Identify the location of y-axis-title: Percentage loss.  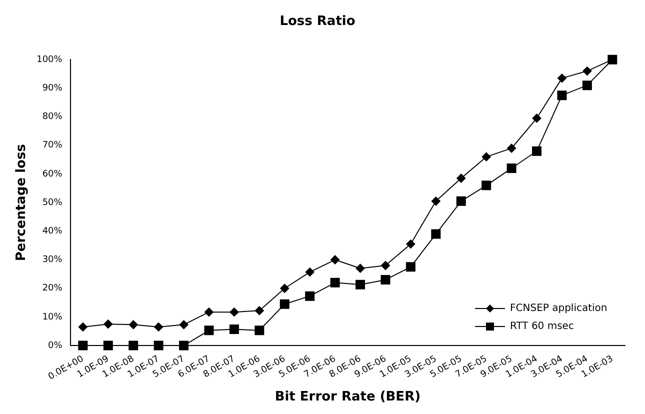
(22, 203).